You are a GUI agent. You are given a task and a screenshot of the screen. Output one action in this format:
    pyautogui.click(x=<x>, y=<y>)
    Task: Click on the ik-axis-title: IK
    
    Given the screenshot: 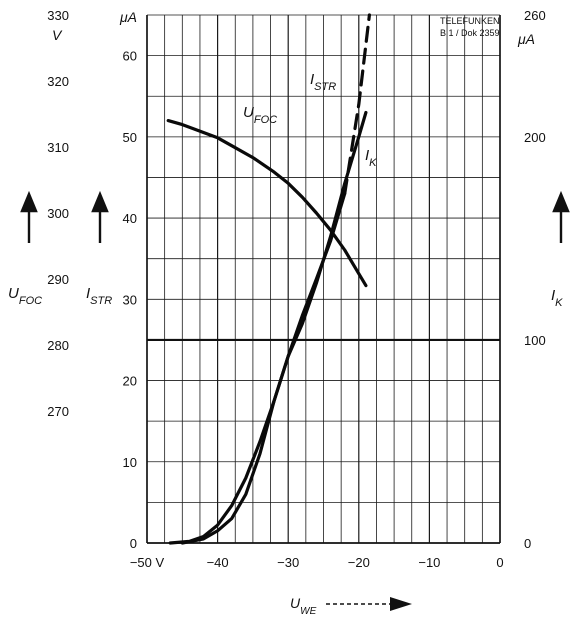 What is the action you would take?
    pyautogui.click(x=557, y=298)
    